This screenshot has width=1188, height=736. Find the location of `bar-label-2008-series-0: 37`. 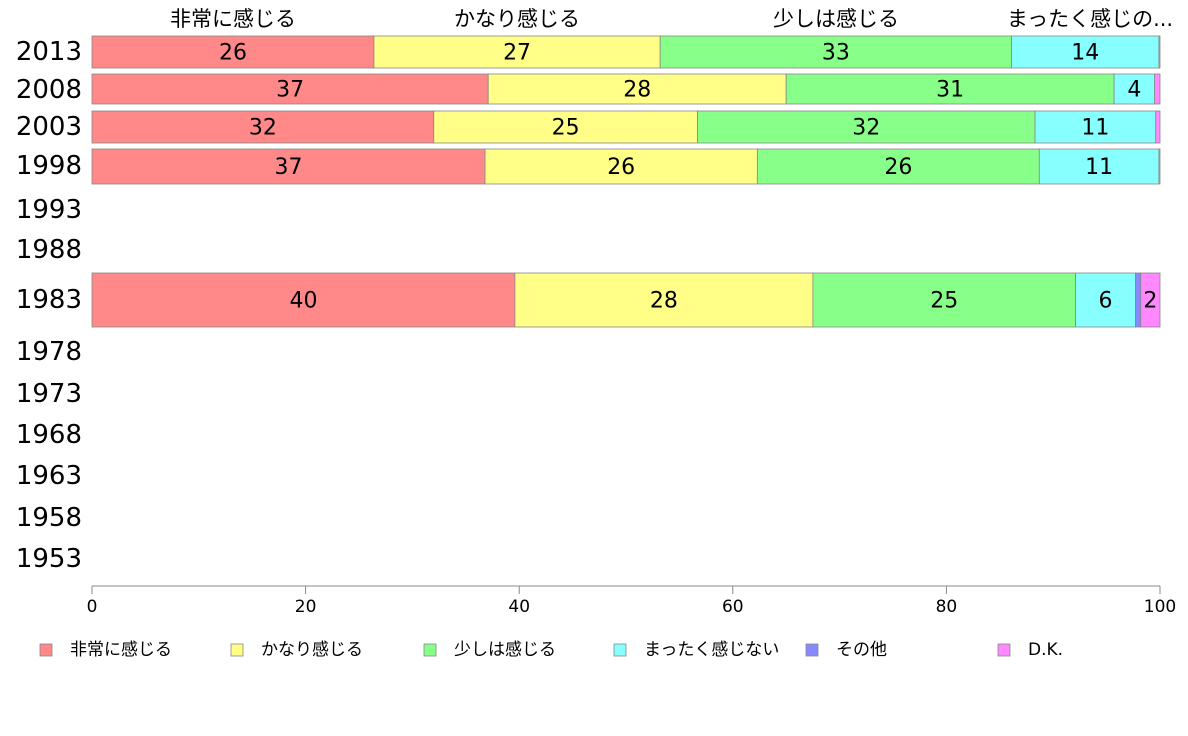

bar-label-2008-series-0: 37 is located at coordinates (290, 90).